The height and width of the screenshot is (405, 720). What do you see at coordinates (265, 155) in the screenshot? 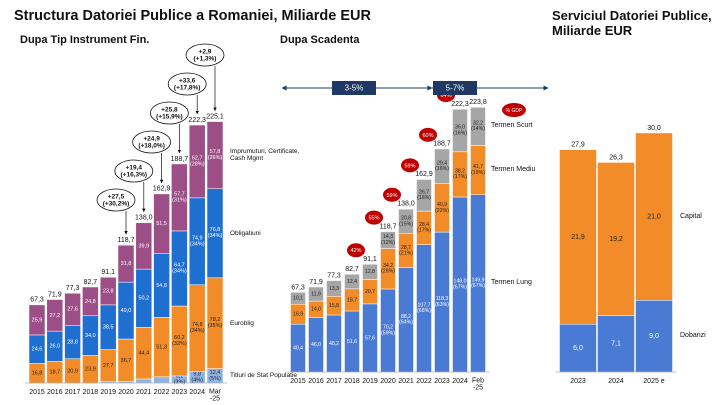
I see `legend-label: Imprumuturi, Certificate, Cash Mgmt` at bounding box center [265, 155].